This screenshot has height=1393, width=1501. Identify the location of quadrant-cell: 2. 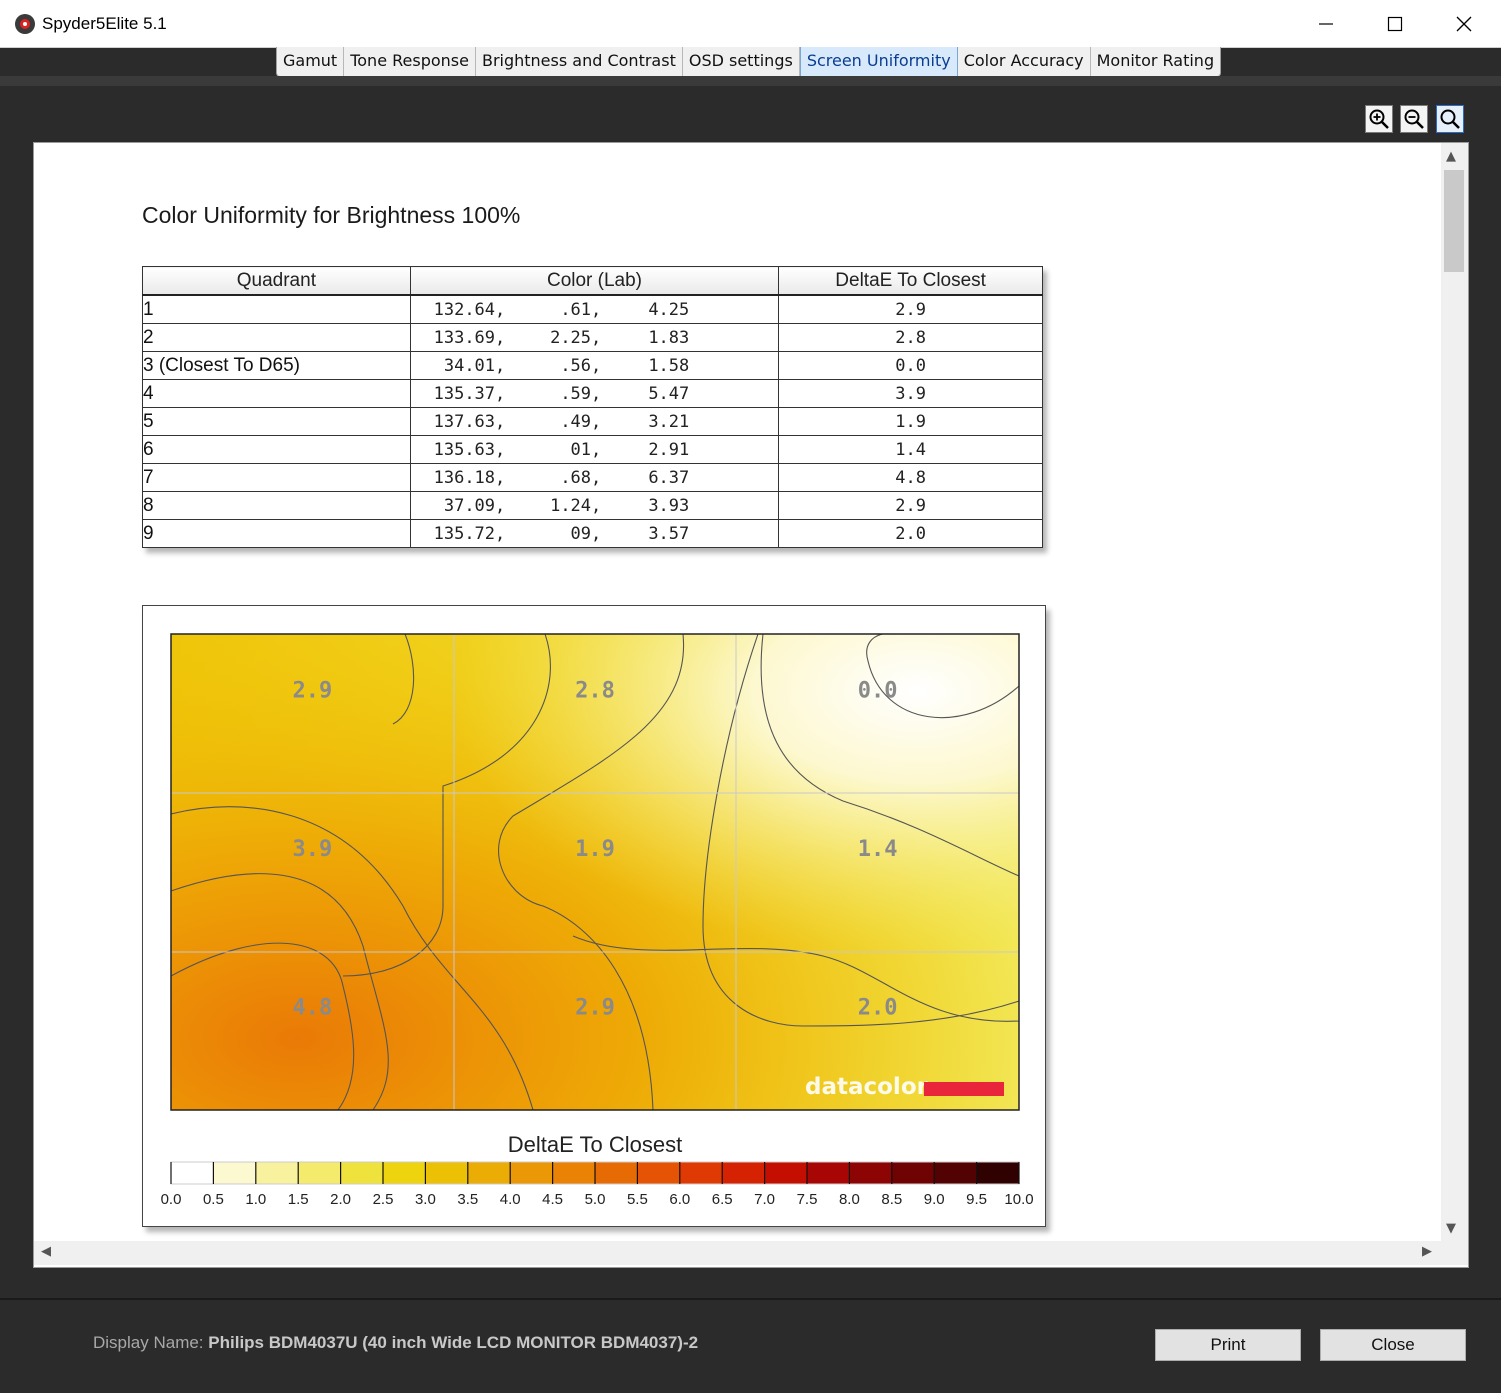
(276, 337).